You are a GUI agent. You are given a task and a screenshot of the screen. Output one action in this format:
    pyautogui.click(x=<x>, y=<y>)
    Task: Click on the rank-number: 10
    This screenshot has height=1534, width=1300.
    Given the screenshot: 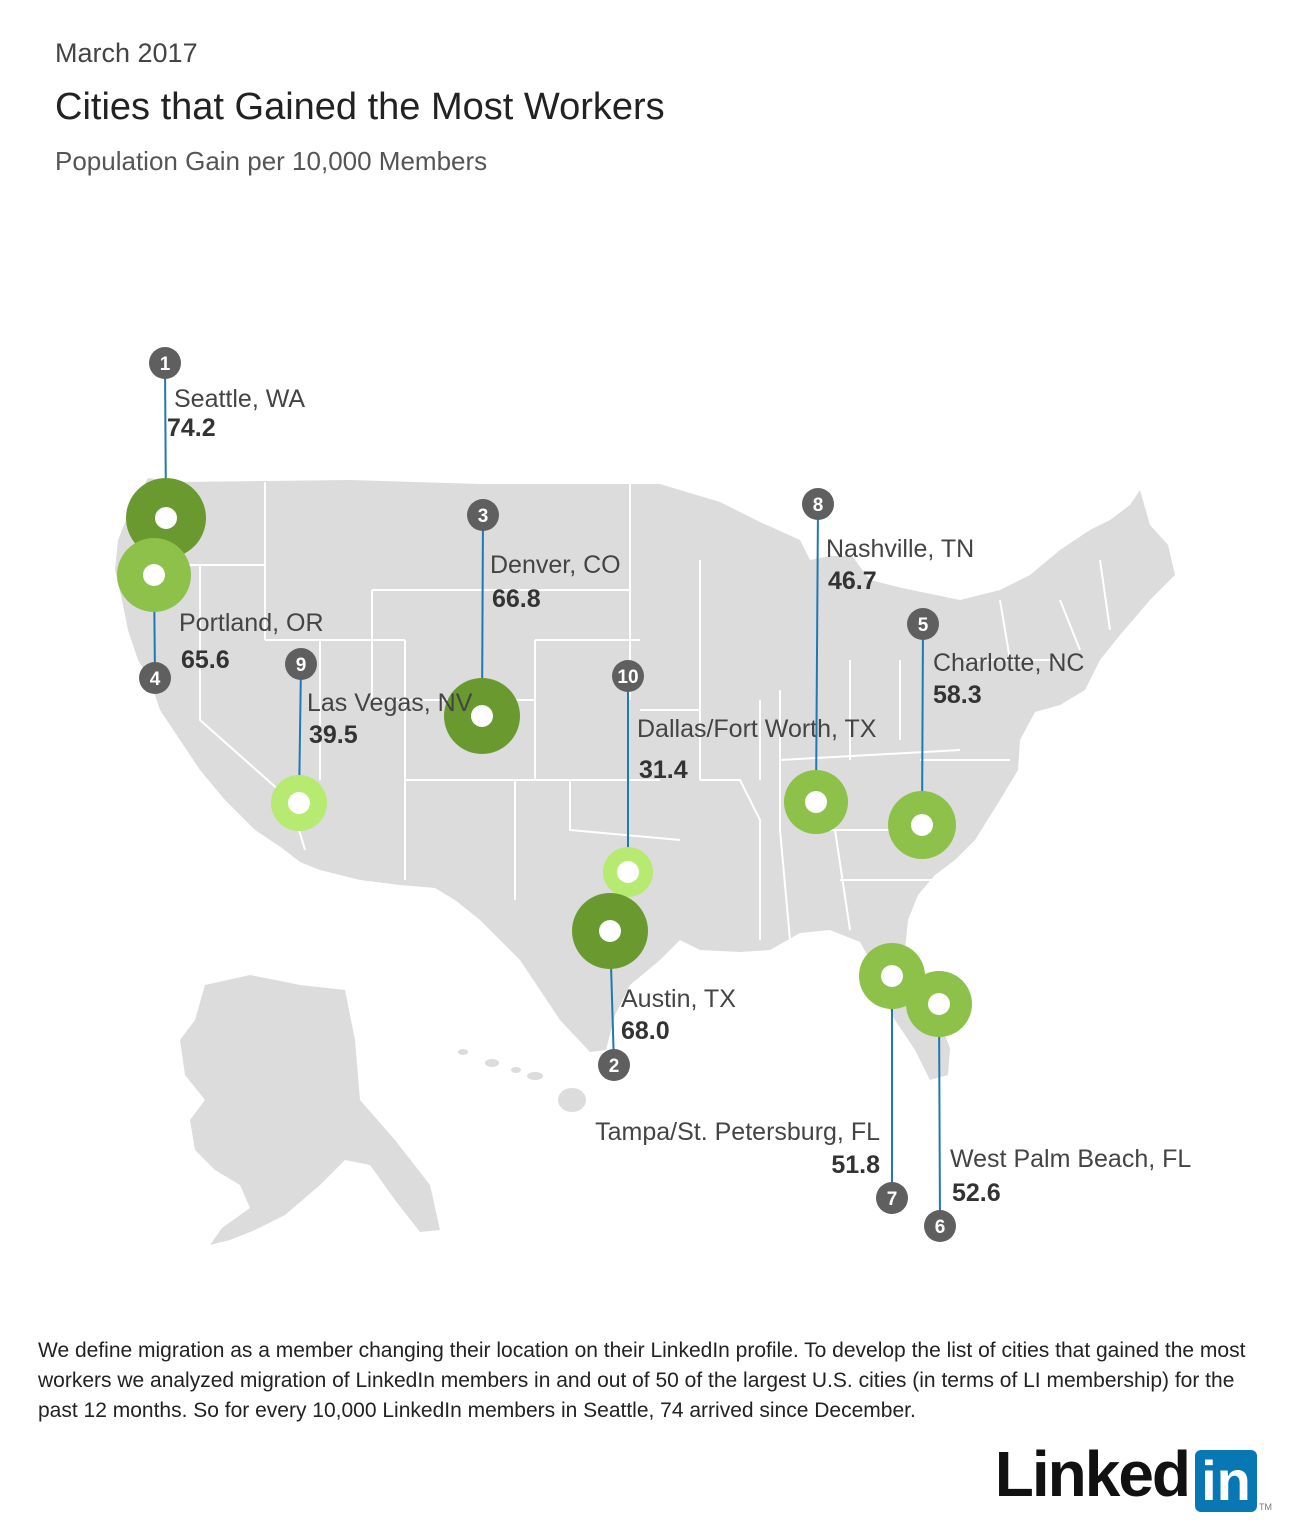 What is the action you would take?
    pyautogui.click(x=627, y=677)
    